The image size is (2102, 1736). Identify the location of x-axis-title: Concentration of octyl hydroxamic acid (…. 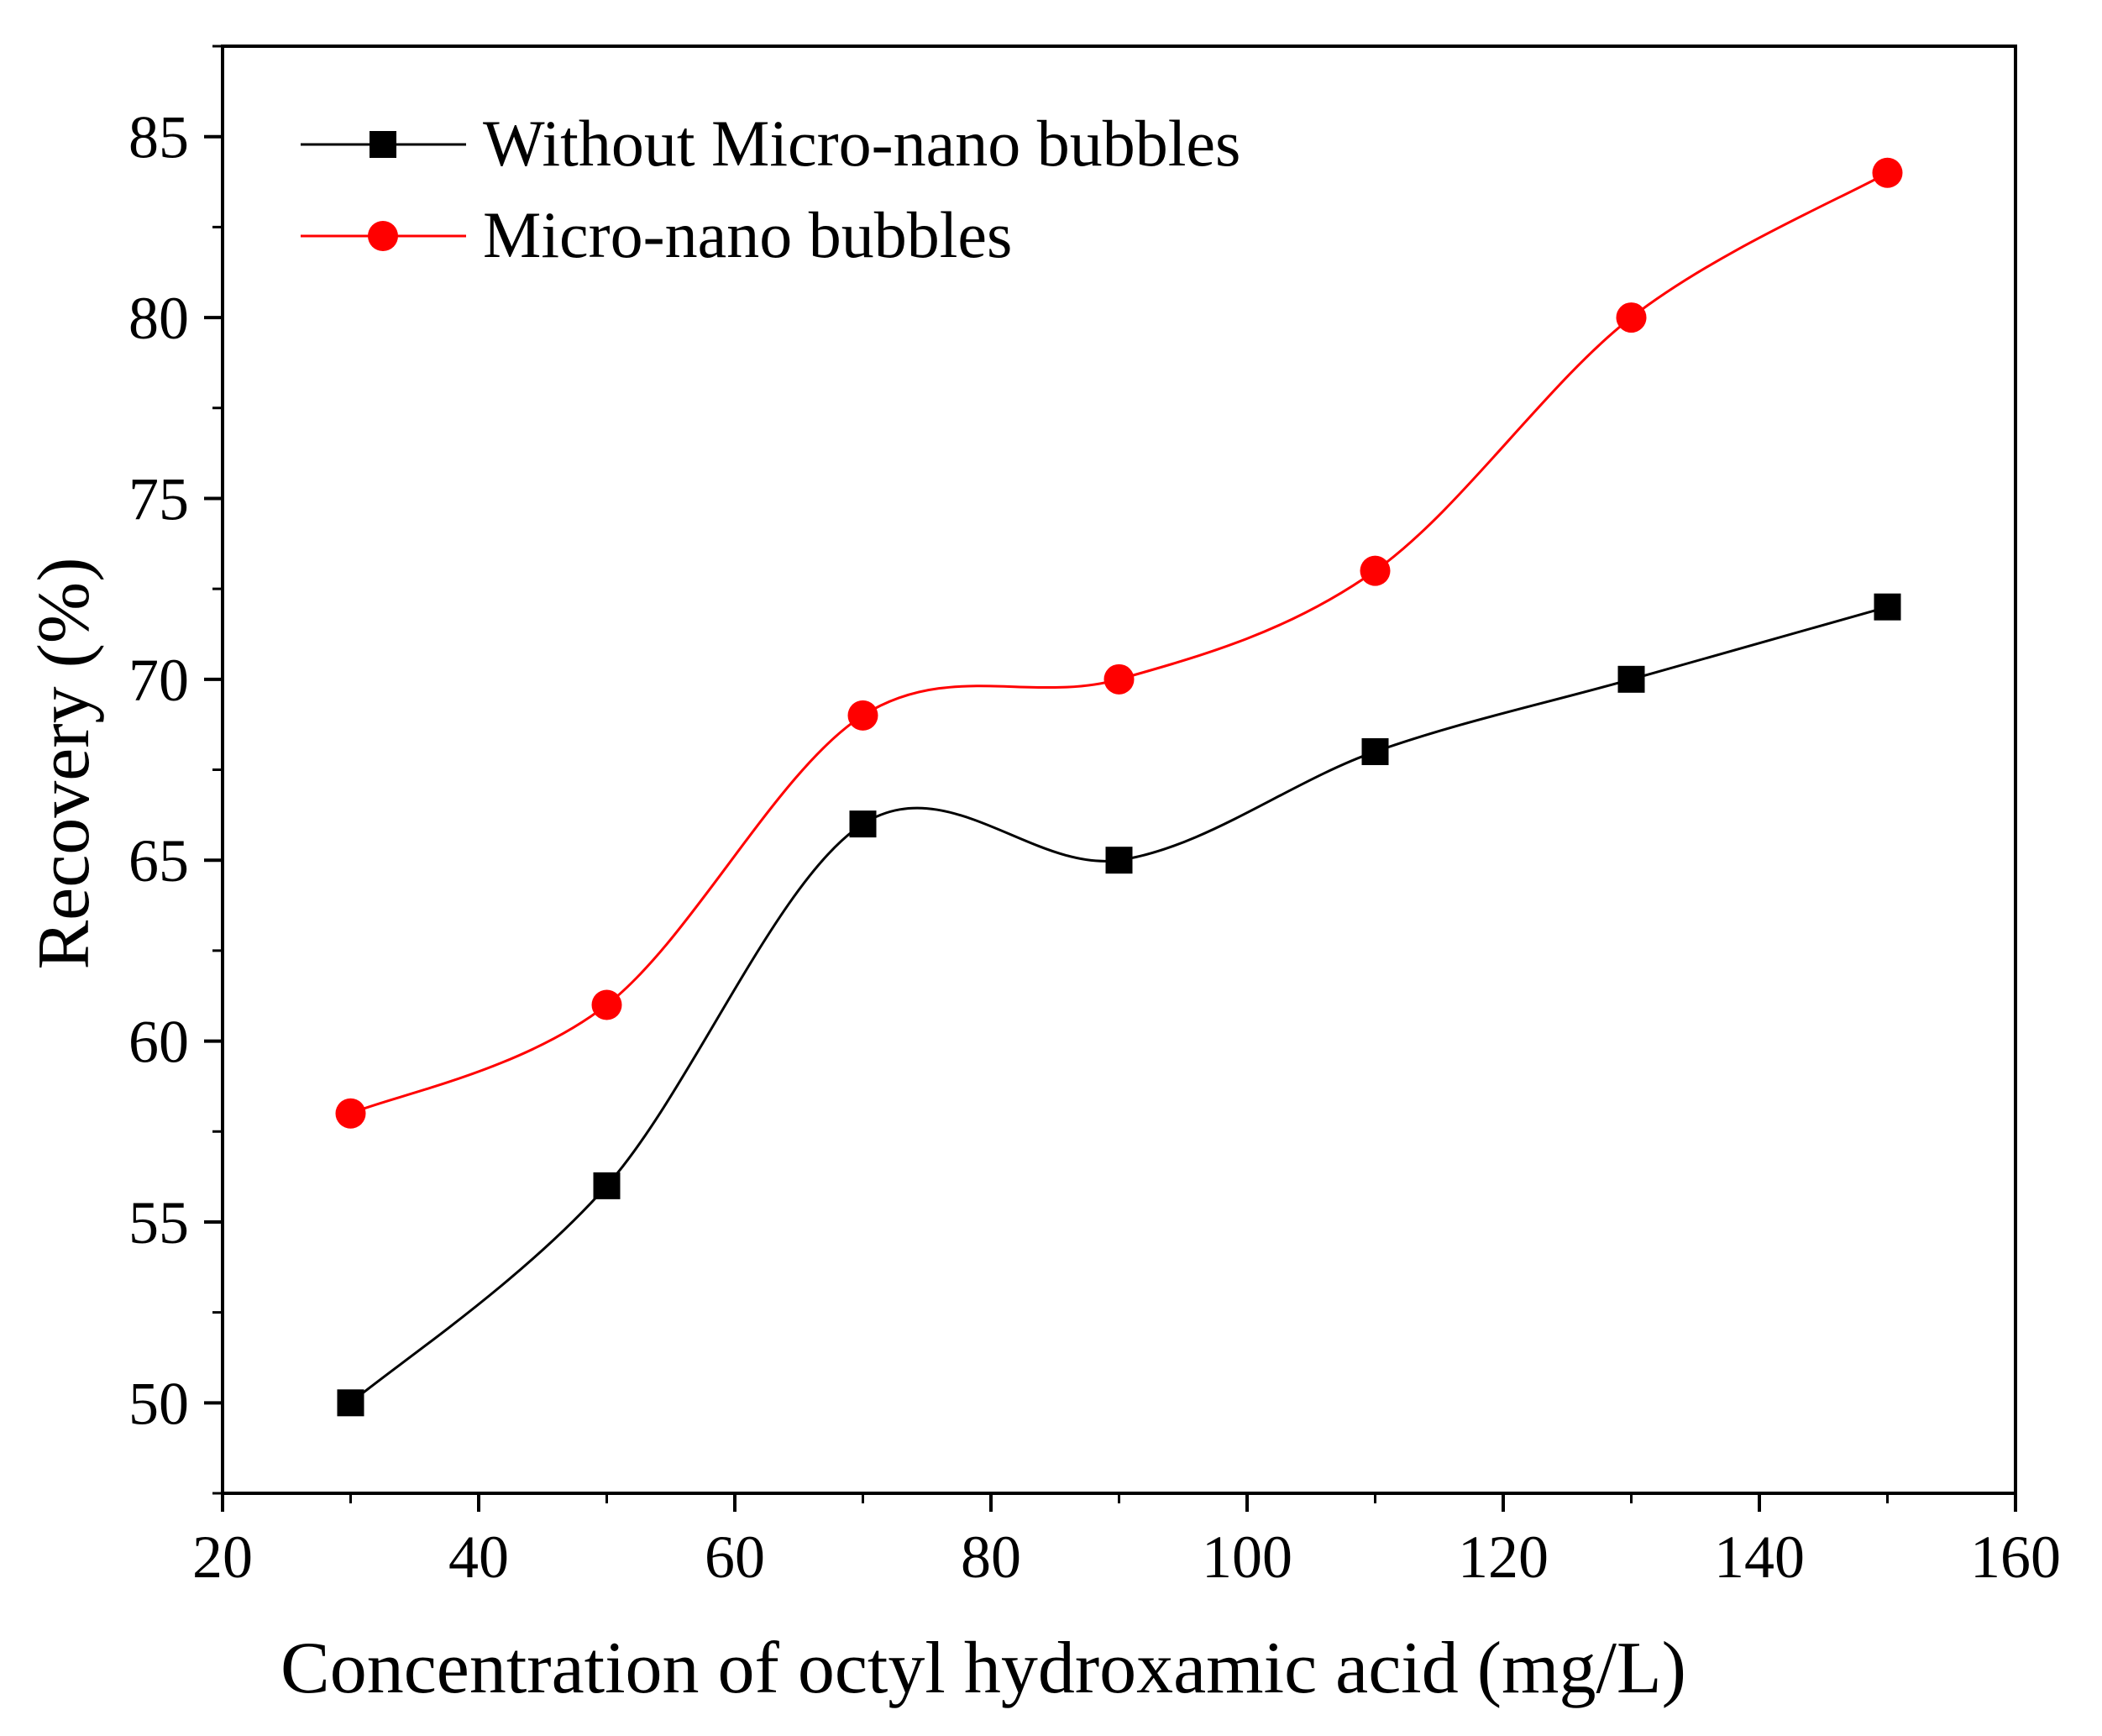
(983, 1668).